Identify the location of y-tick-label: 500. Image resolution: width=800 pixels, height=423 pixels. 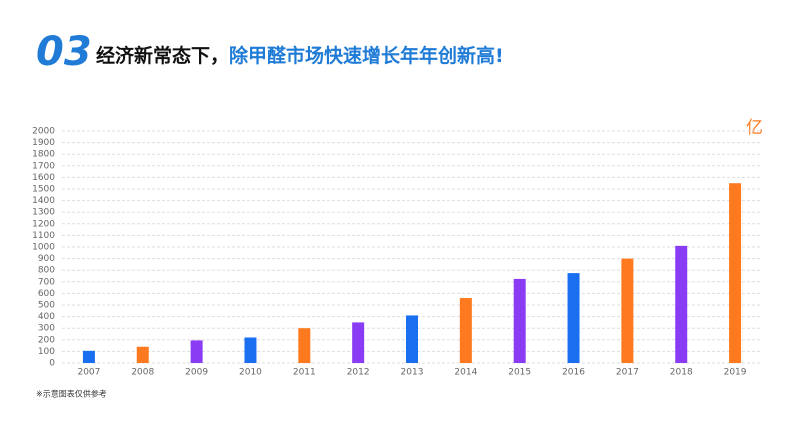
(46, 306).